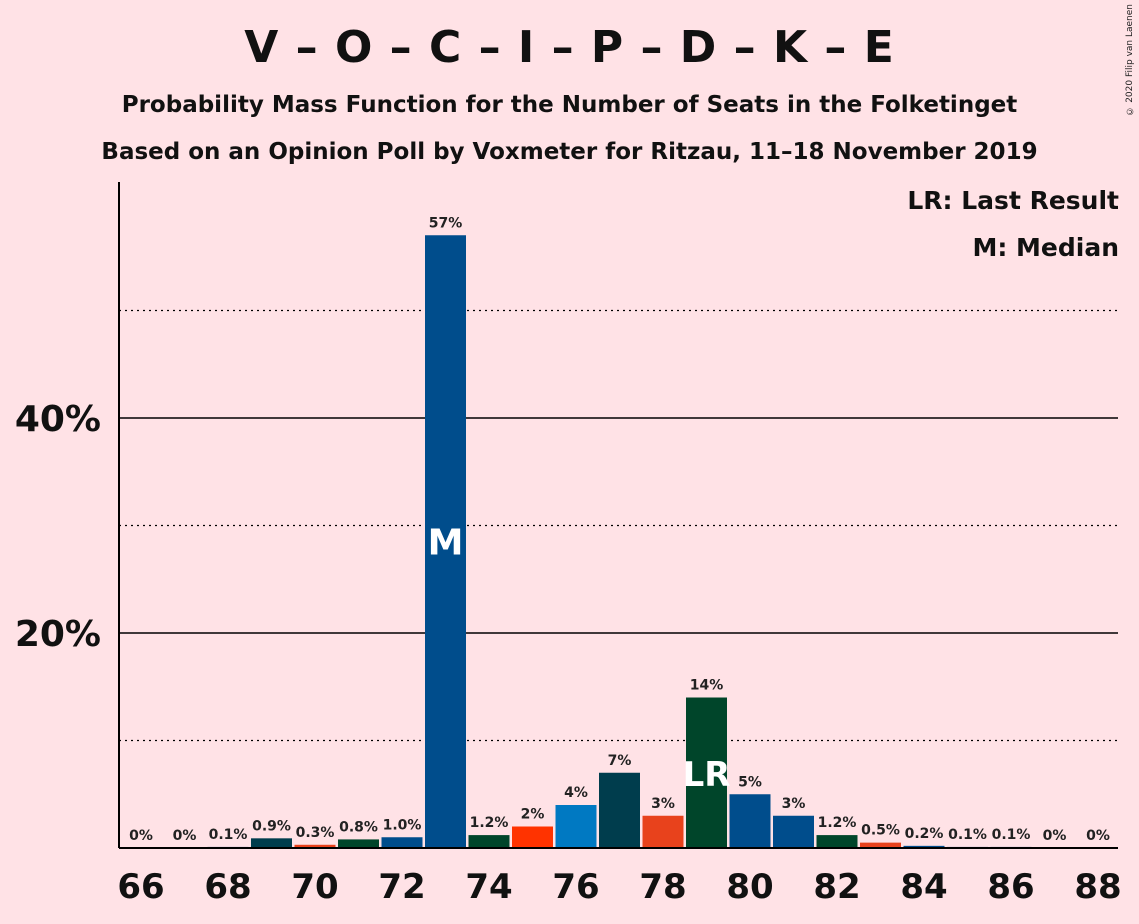  I want to click on x-tick-label: 86, so click(1010, 887).